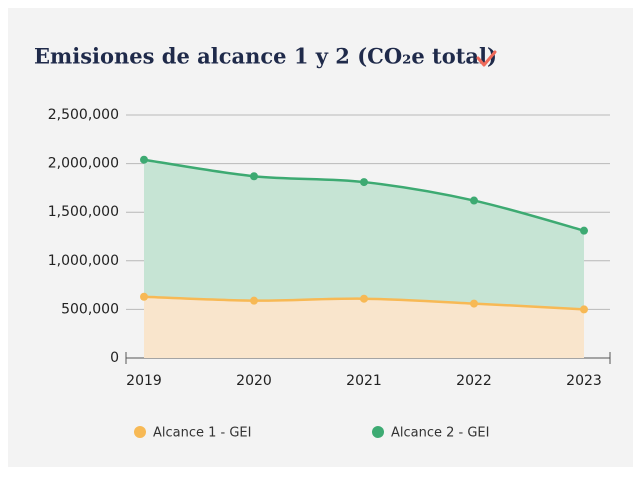  Describe the element at coordinates (83, 164) in the screenshot. I see `y-tick-label: 2,000,000` at that location.